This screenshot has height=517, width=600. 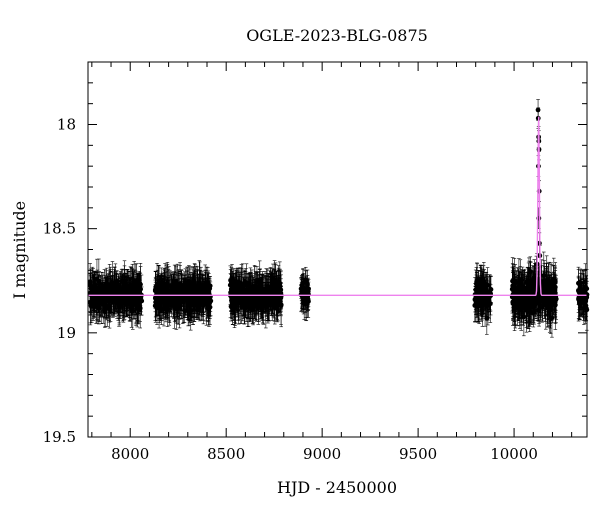 What do you see at coordinates (337, 487) in the screenshot?
I see `x-axis-title: HJD - 2450000` at bounding box center [337, 487].